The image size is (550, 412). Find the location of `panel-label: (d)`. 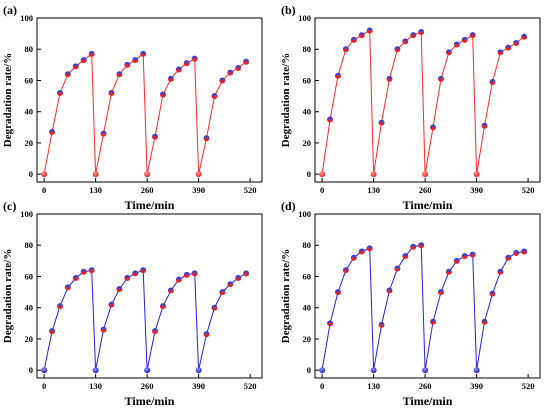

panel-label: (d) is located at coordinates (288, 206).